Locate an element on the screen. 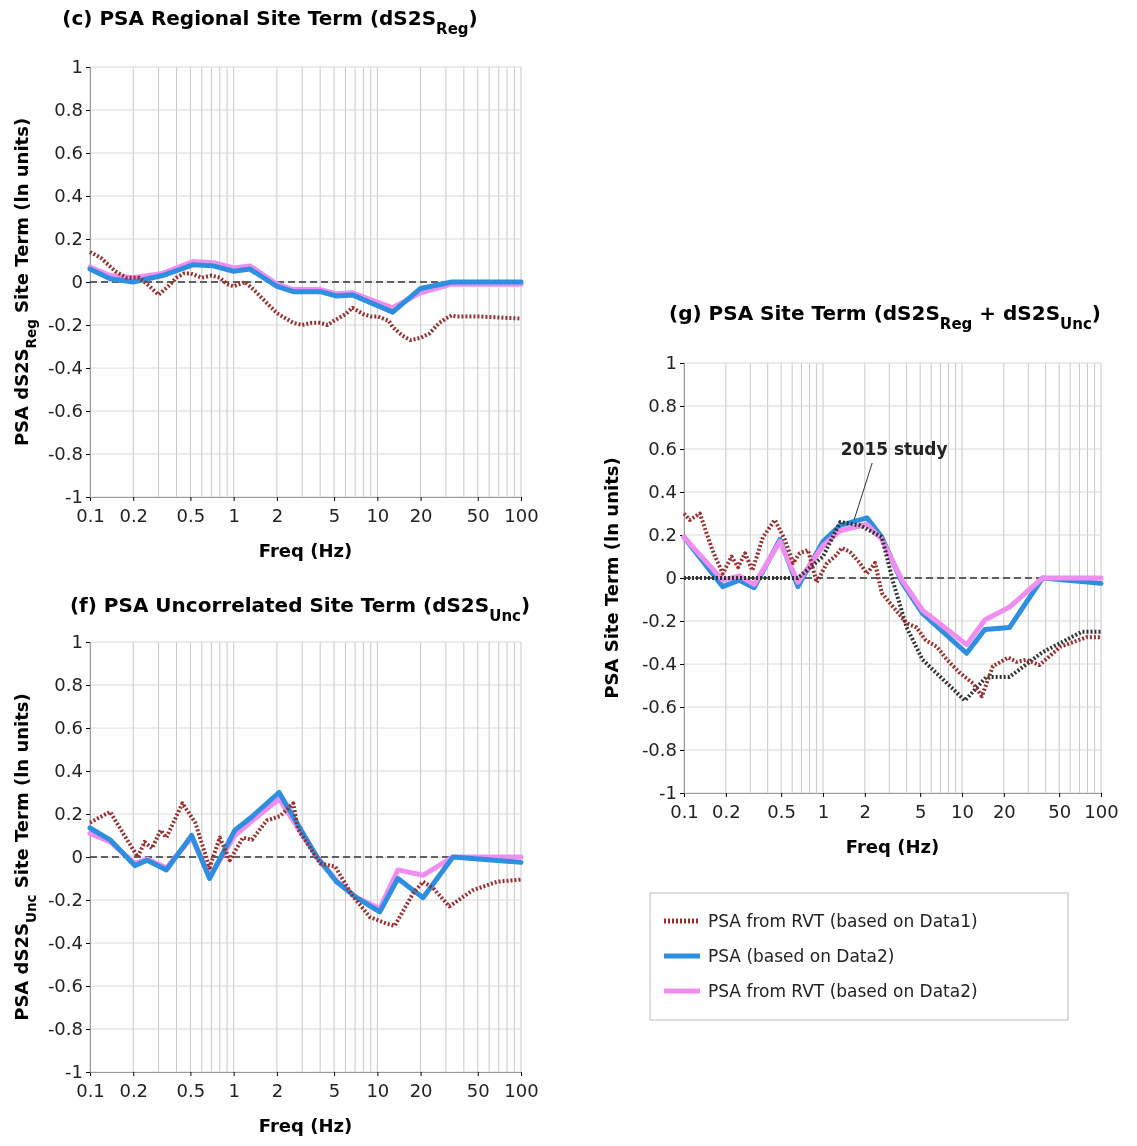 Image resolution: width=1137 pixels, height=1146 pixels. chart-title: (f) PSA Uncorrelated Site Term (dS2S$_{Unc}$) is located at coordinates (300, 609).